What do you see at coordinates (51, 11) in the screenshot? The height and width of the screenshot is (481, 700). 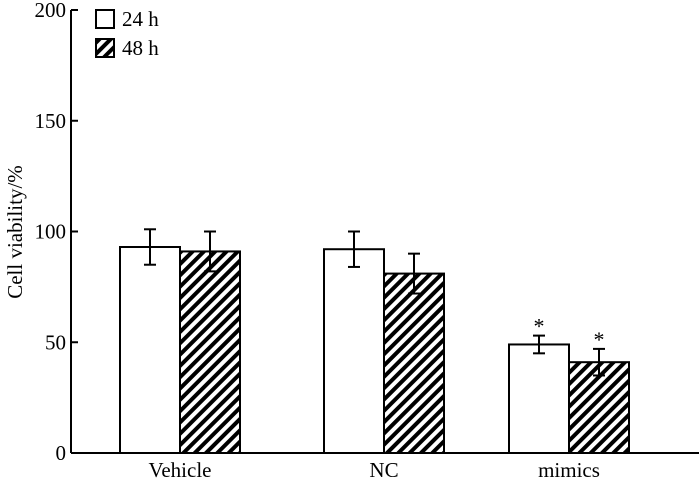 I see `y-tick-label: 200` at bounding box center [51, 11].